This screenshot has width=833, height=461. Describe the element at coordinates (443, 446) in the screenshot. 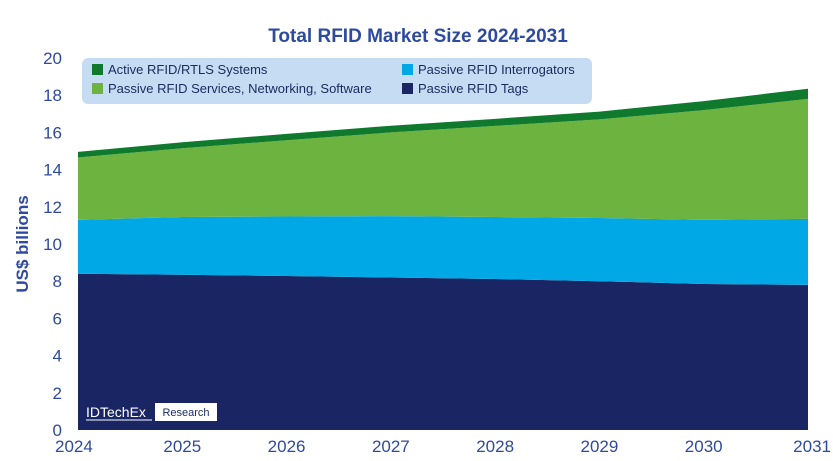

I see `x-axis-ticks: 2024 2025 2026 2027 2028 2029 2030 2031` at that location.